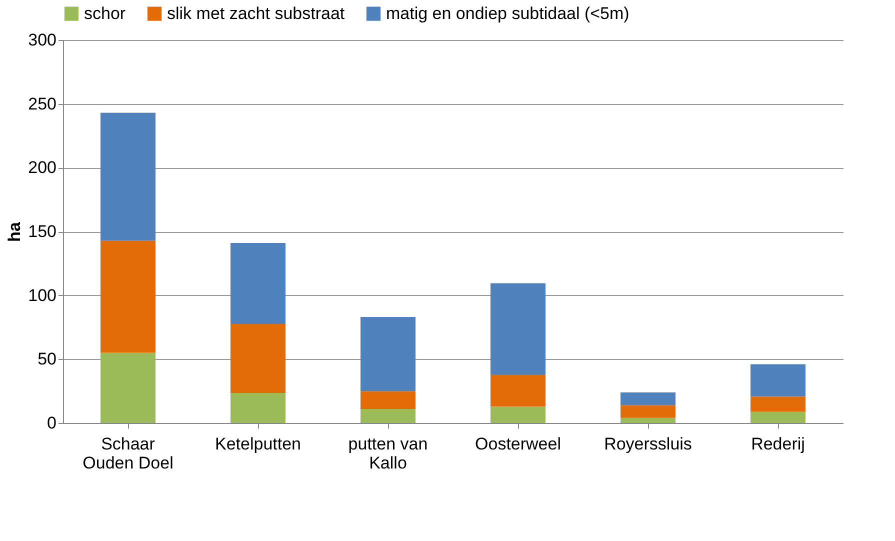  Describe the element at coordinates (105, 13) in the screenshot. I see `legend-label: schor` at that location.